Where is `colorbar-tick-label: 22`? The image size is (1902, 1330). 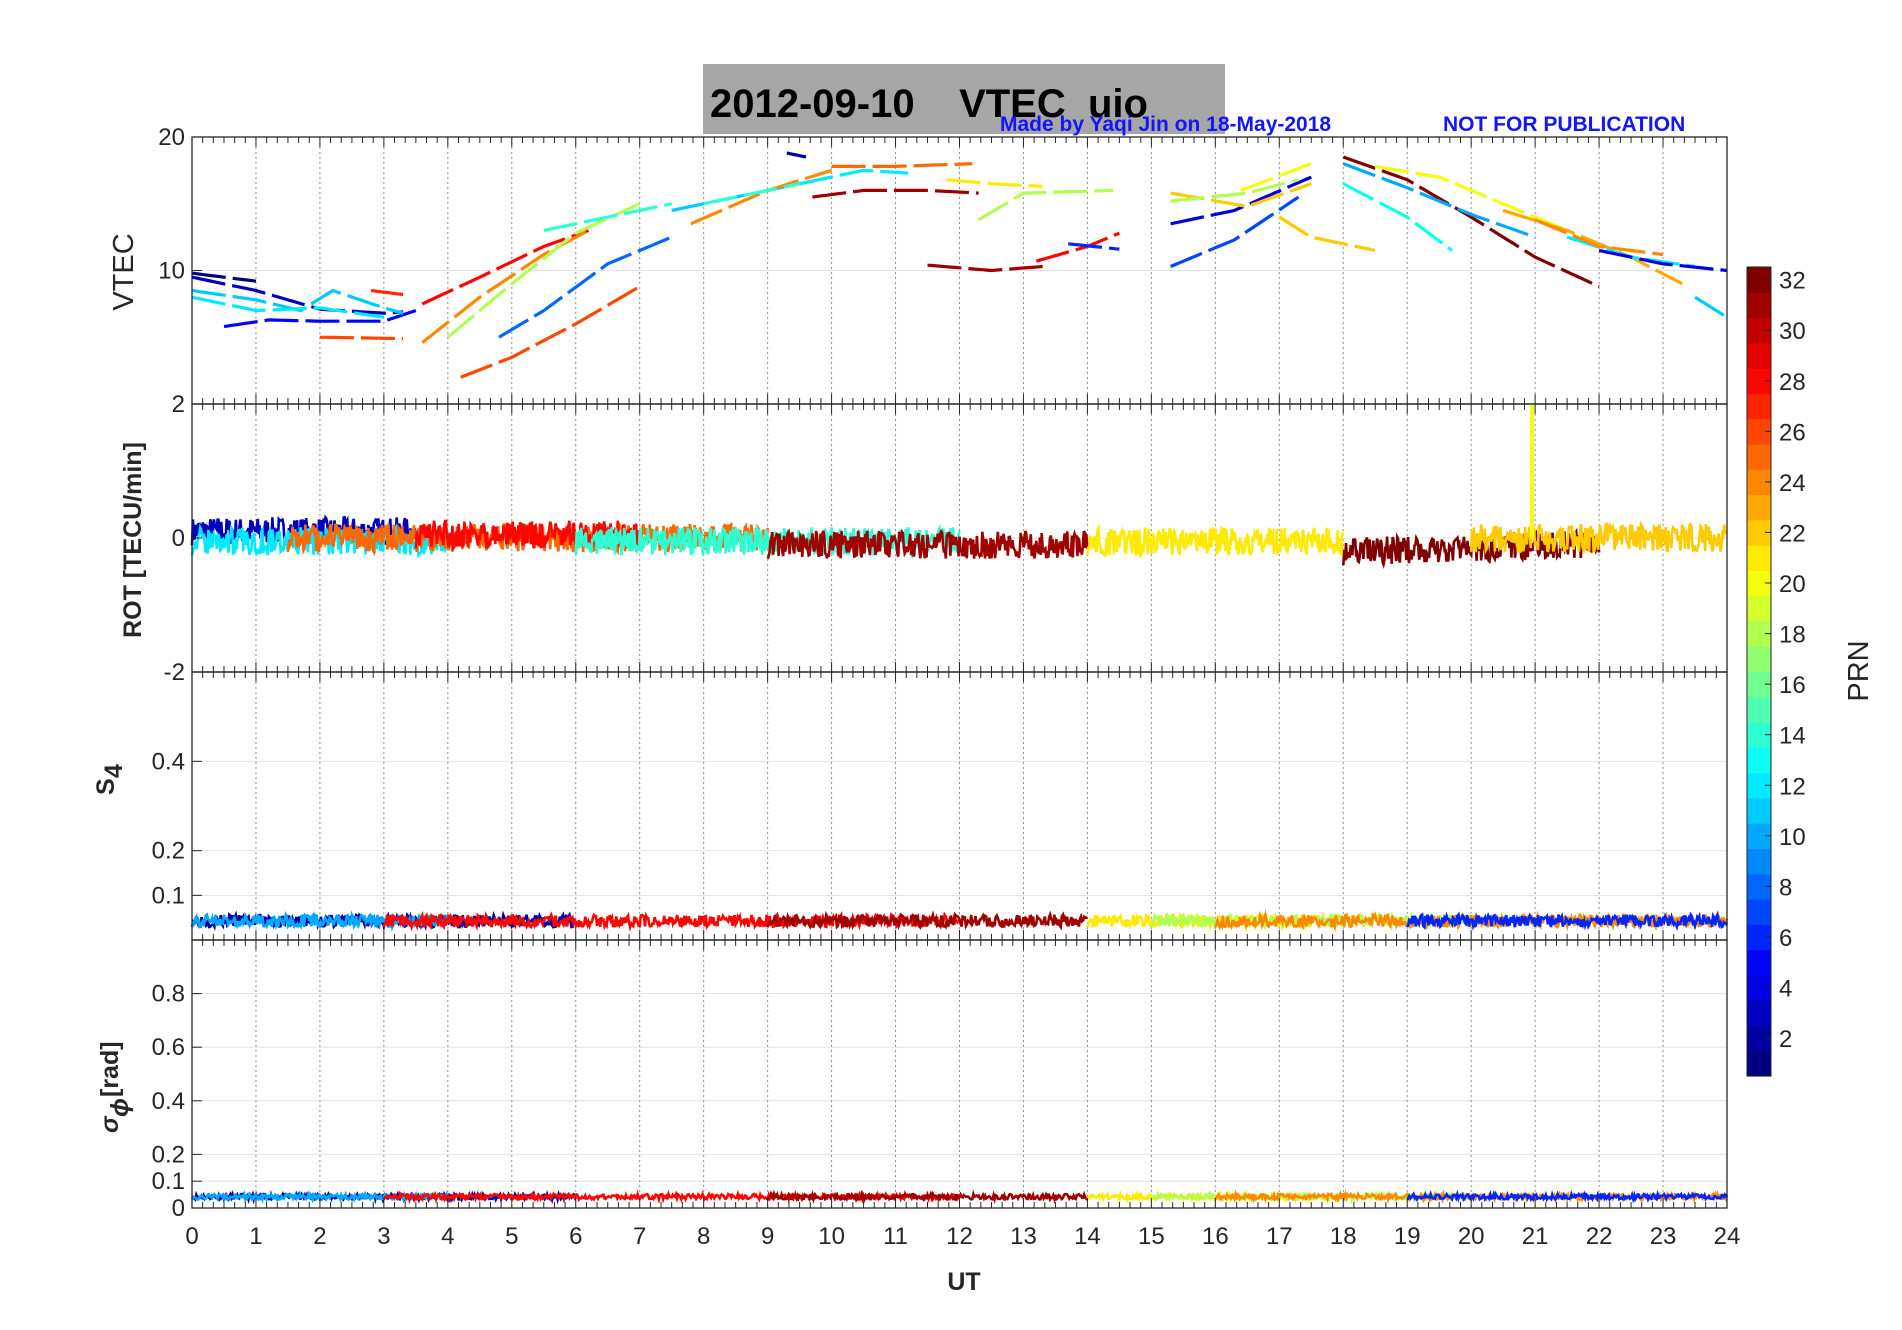
colorbar-tick-label: 22 is located at coordinates (1792, 533).